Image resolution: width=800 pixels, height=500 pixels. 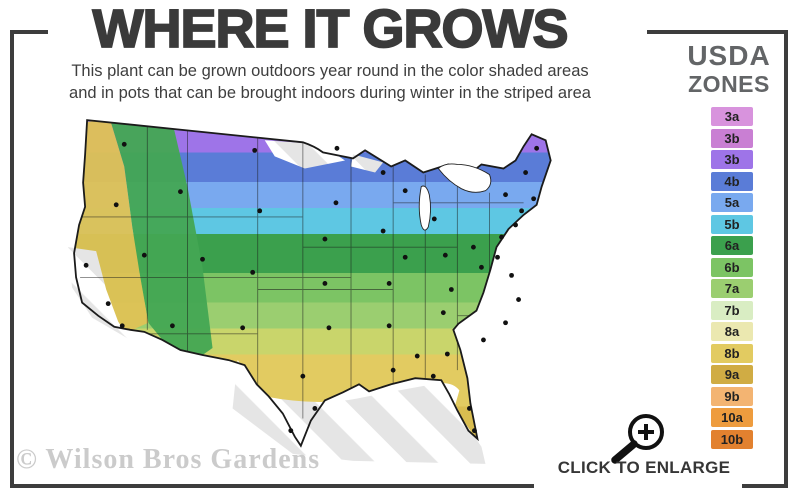 What do you see at coordinates (729, 55) in the screenshot?
I see `legend-title-usda: USDA` at bounding box center [729, 55].